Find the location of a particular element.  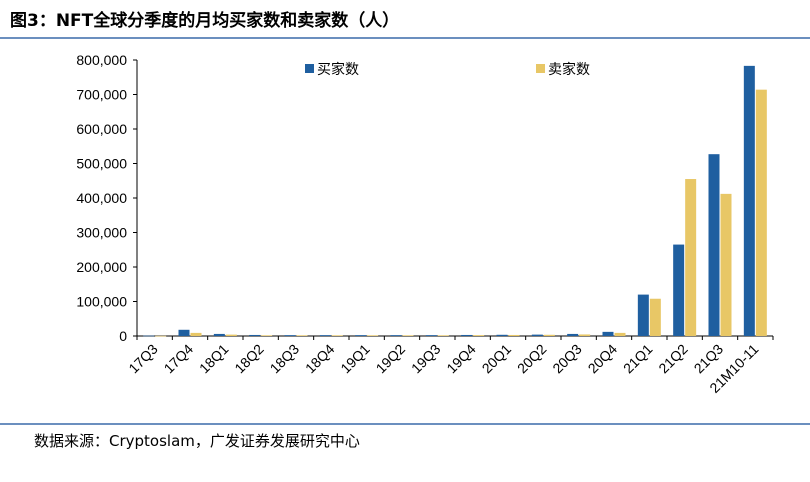

x-tick-label: 20Q2 is located at coordinates (532, 359).